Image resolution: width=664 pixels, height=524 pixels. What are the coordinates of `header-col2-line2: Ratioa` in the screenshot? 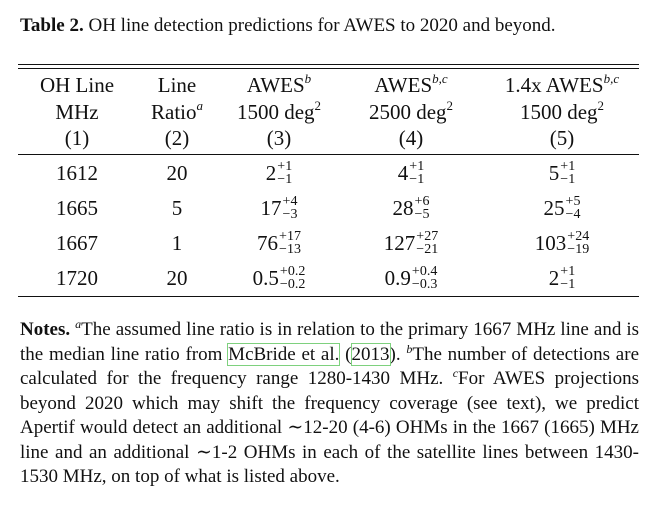 It's located at (177, 111).